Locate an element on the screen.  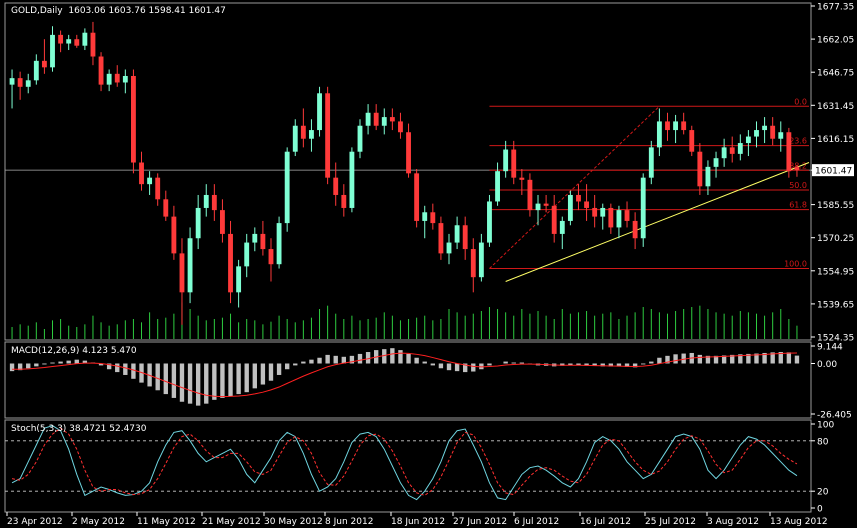
date-tick-label: 16 Jul 2012 is located at coordinates (605, 522).